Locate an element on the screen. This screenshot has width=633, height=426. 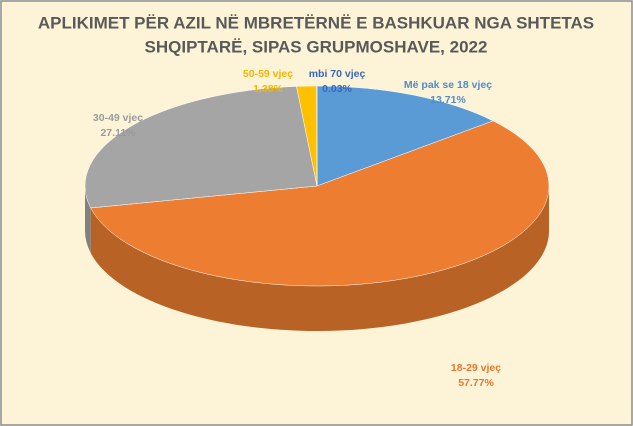
value-label: 1.38% is located at coordinates (268, 89).